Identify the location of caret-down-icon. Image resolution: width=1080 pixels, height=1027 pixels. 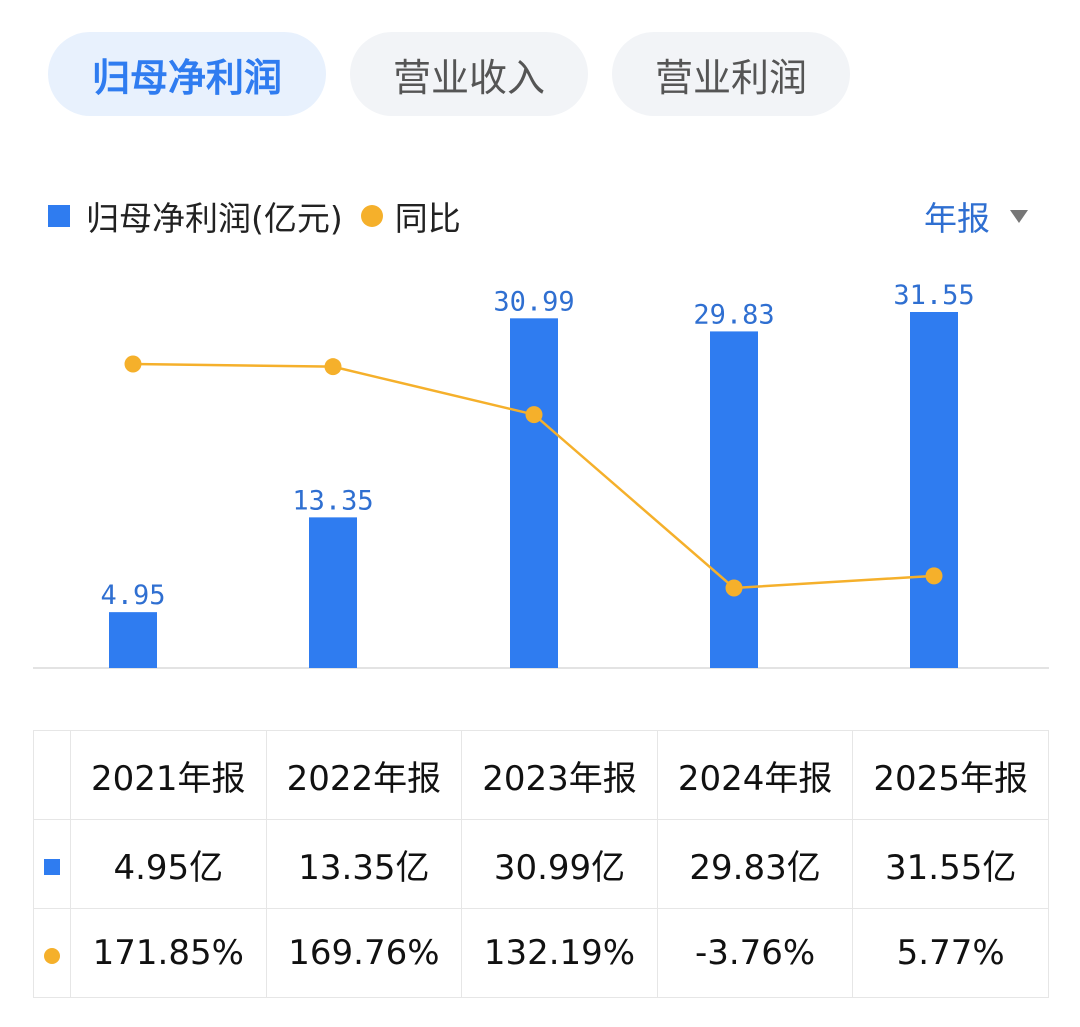
(1019, 216).